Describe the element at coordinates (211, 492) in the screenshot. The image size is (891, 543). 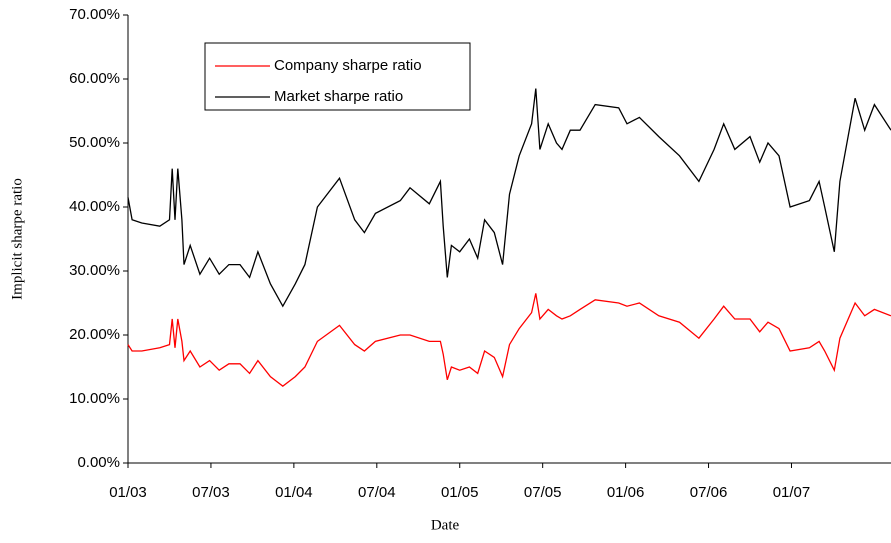
I see `x-tick-label: 07/03` at that location.